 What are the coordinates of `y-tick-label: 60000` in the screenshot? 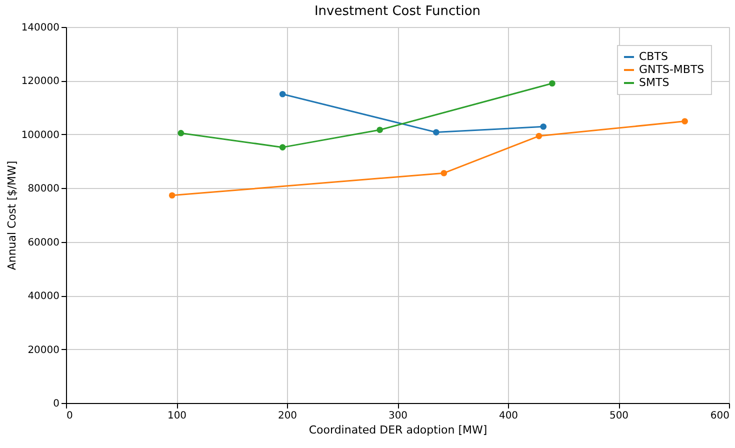 It's located at (44, 242).